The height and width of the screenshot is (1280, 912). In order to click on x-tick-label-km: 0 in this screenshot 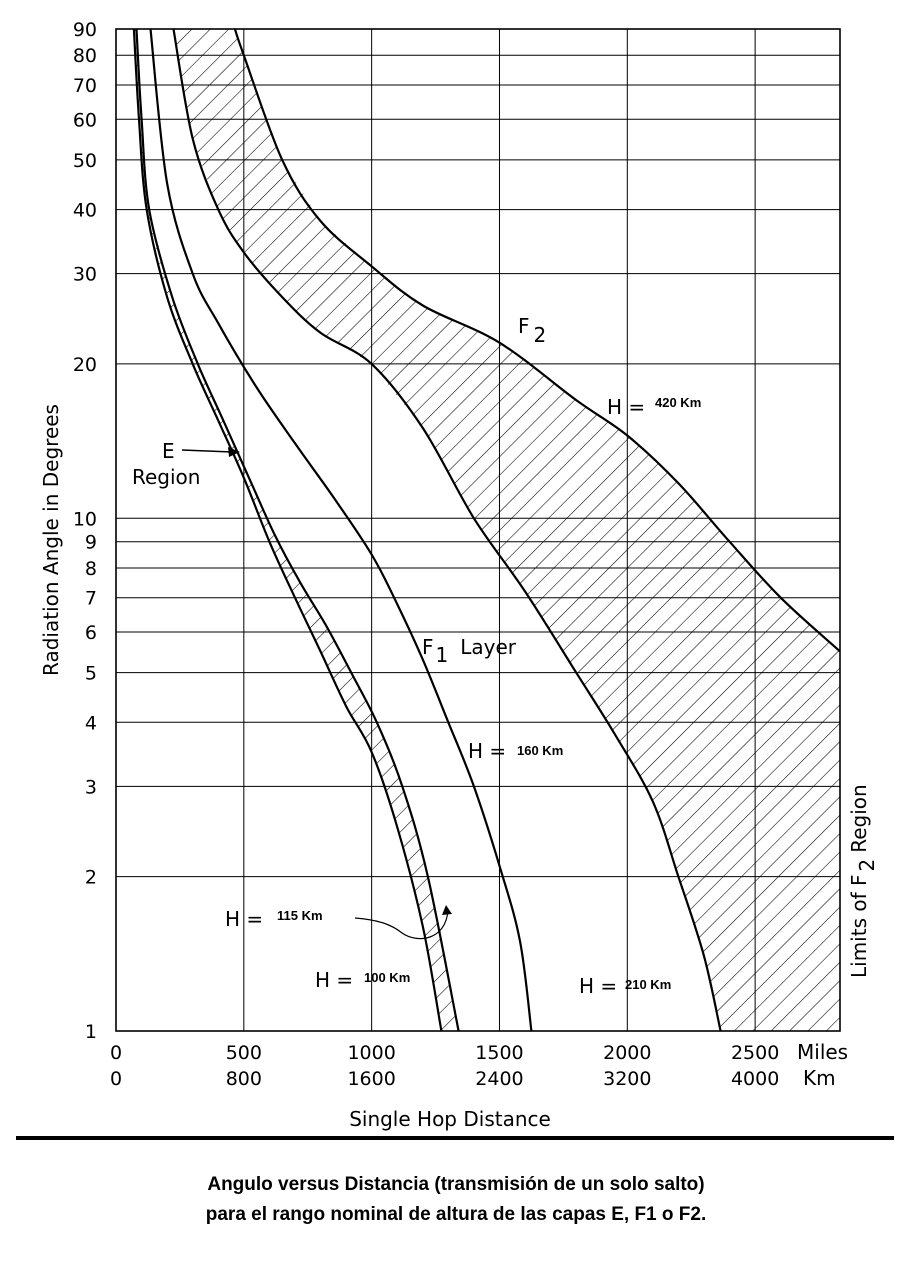, I will do `click(116, 1079)`.